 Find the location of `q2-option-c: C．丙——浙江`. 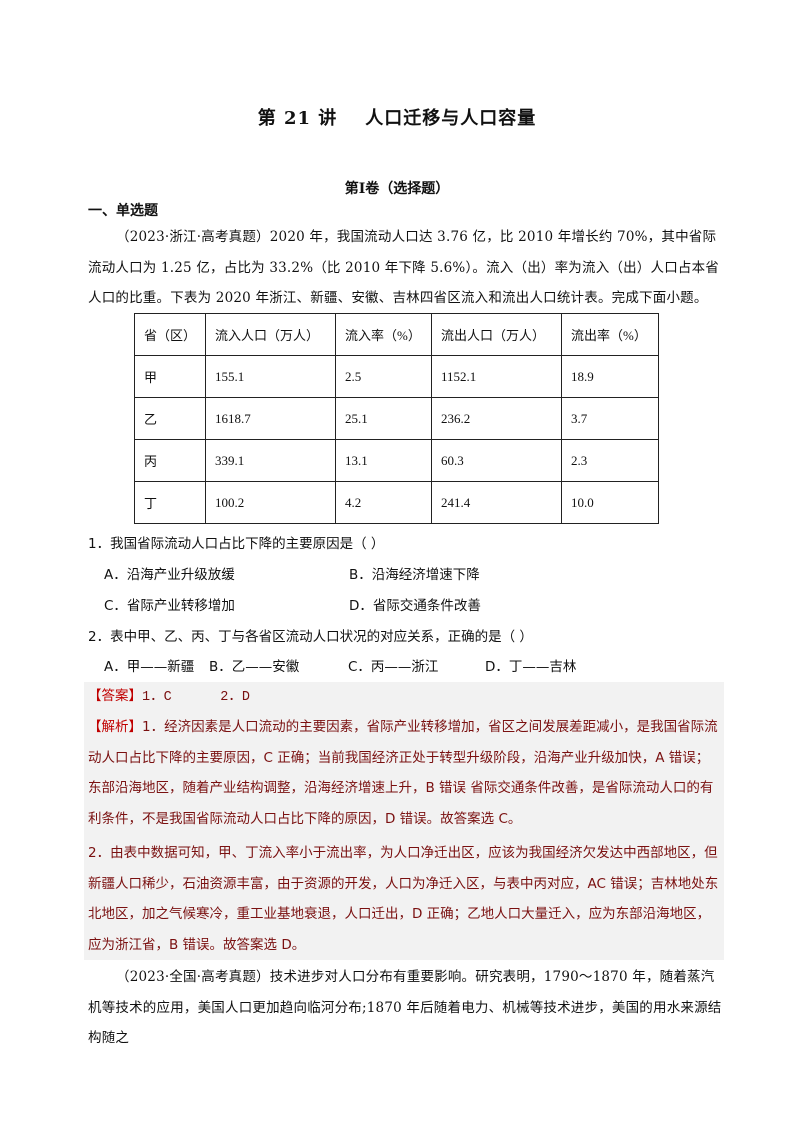

q2-option-c: C．丙——浙江 is located at coordinates (393, 667).